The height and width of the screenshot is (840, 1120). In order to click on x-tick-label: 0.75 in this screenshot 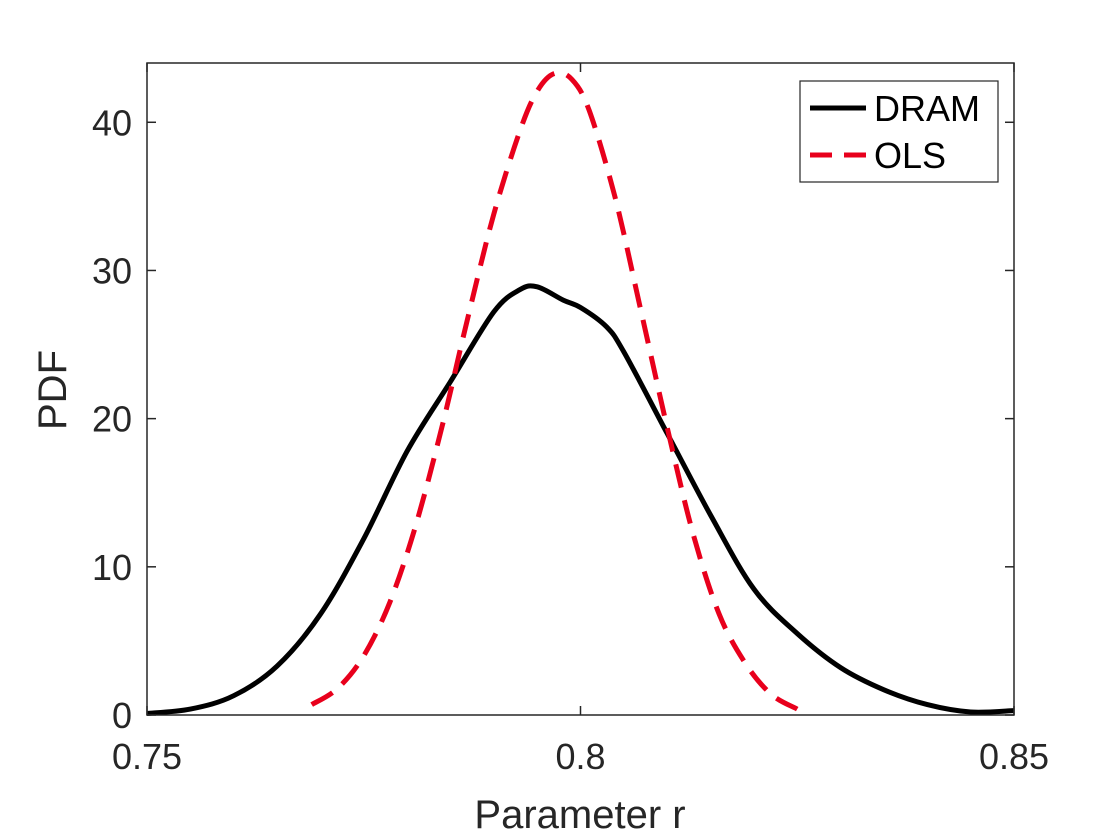, I will do `click(147, 756)`.